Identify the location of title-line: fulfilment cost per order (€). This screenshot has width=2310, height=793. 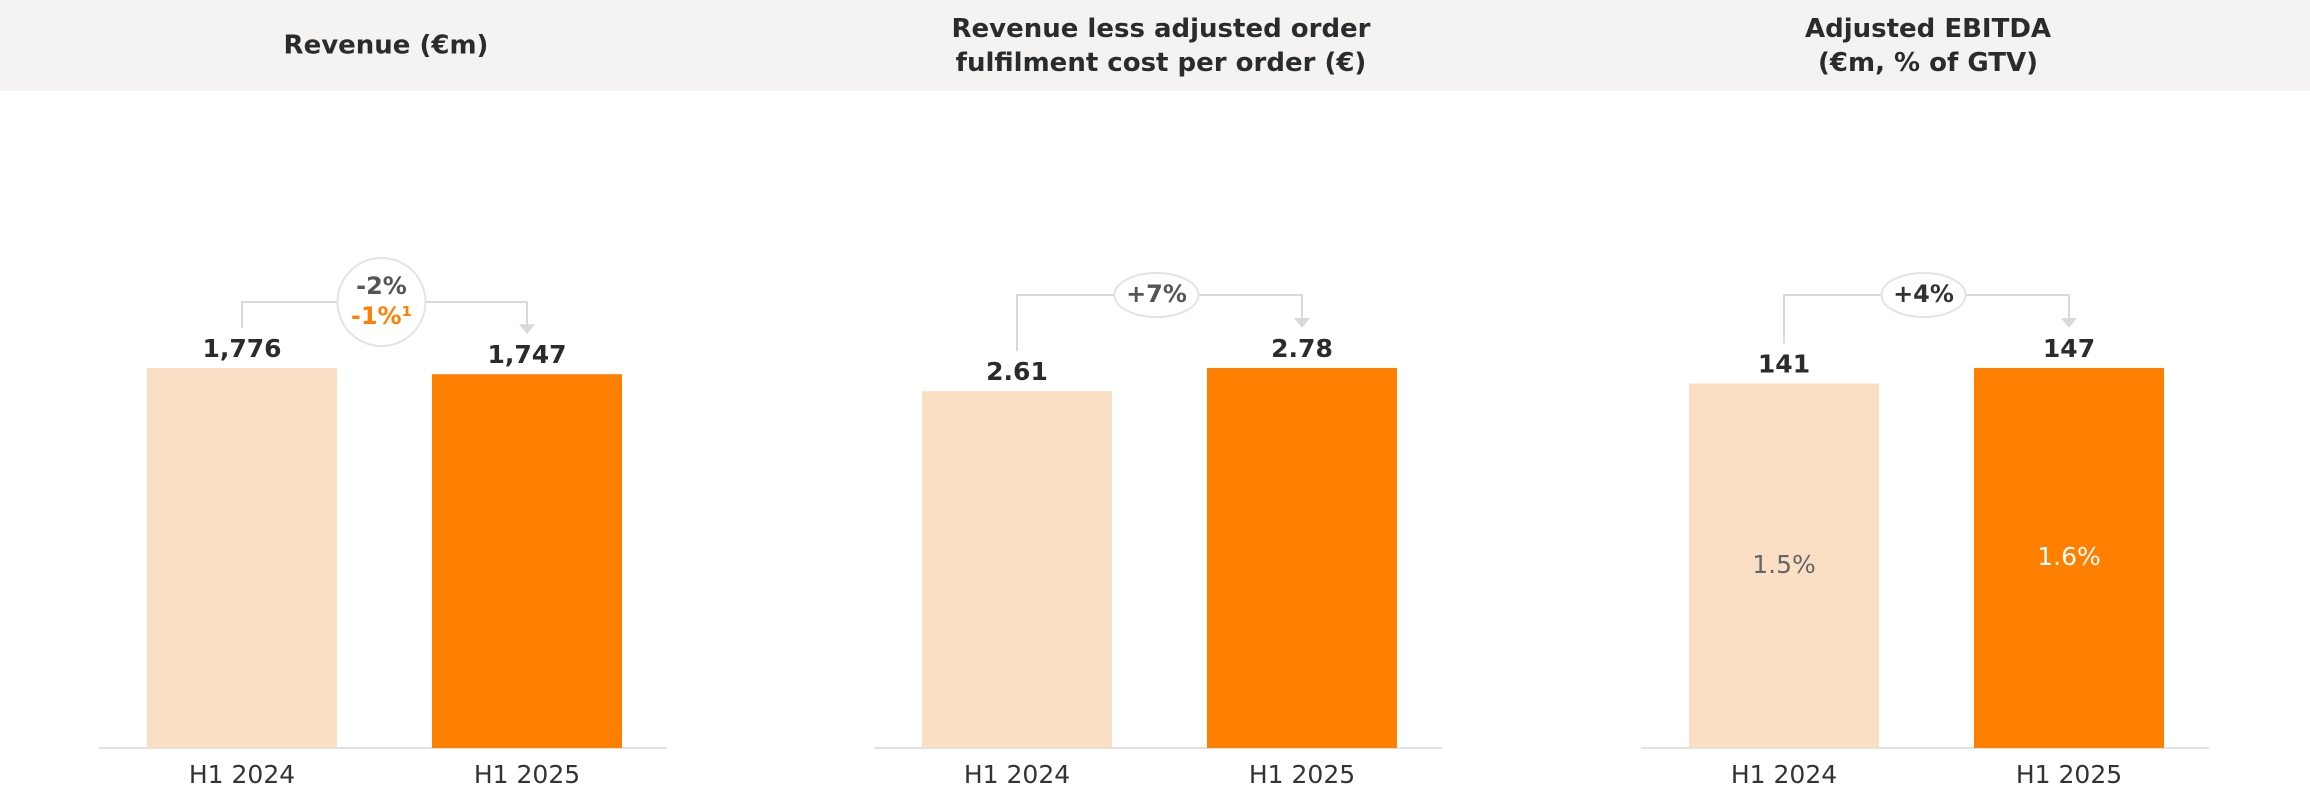
(1161, 63).